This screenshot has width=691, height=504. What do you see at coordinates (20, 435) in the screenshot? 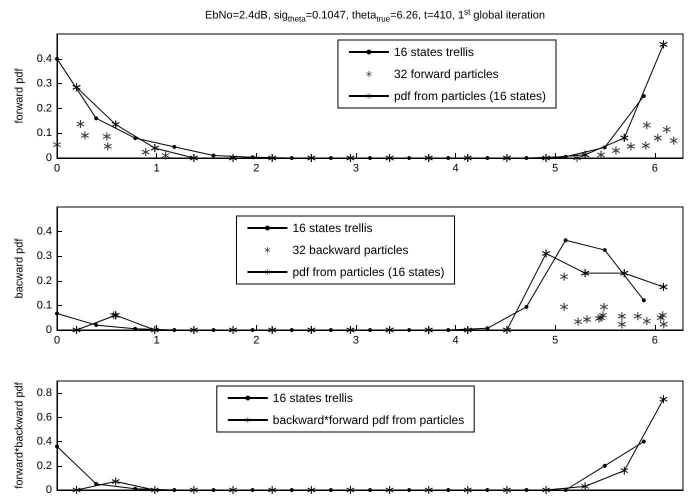
I see `y-axis-title: forward*backward pdf` at bounding box center [20, 435].